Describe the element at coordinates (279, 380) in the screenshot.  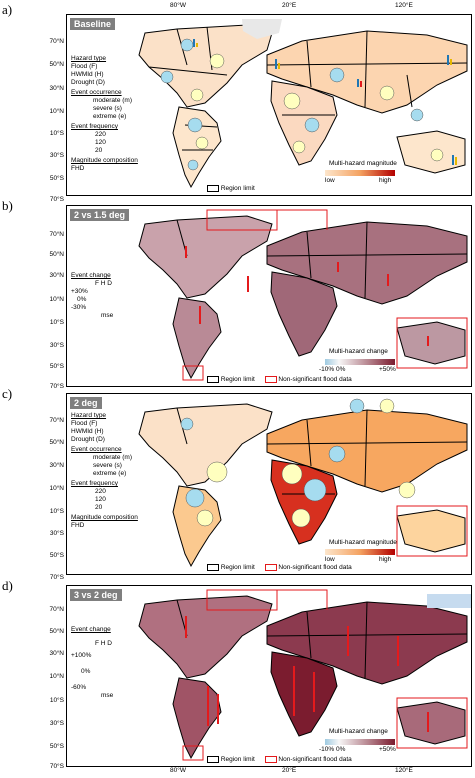
I see `region-limit-label-b: Region limit Non-significant flood data` at that location.